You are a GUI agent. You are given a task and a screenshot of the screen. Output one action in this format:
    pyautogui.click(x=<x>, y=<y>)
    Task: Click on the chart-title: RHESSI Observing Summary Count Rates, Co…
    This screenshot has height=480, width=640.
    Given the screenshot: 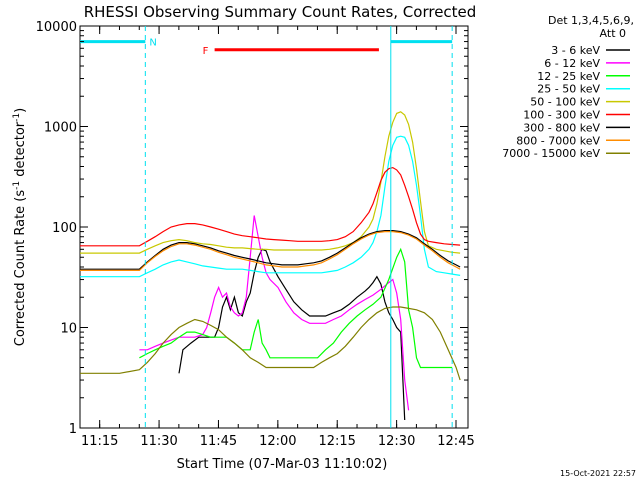 What is the action you would take?
    pyautogui.click(x=280, y=12)
    